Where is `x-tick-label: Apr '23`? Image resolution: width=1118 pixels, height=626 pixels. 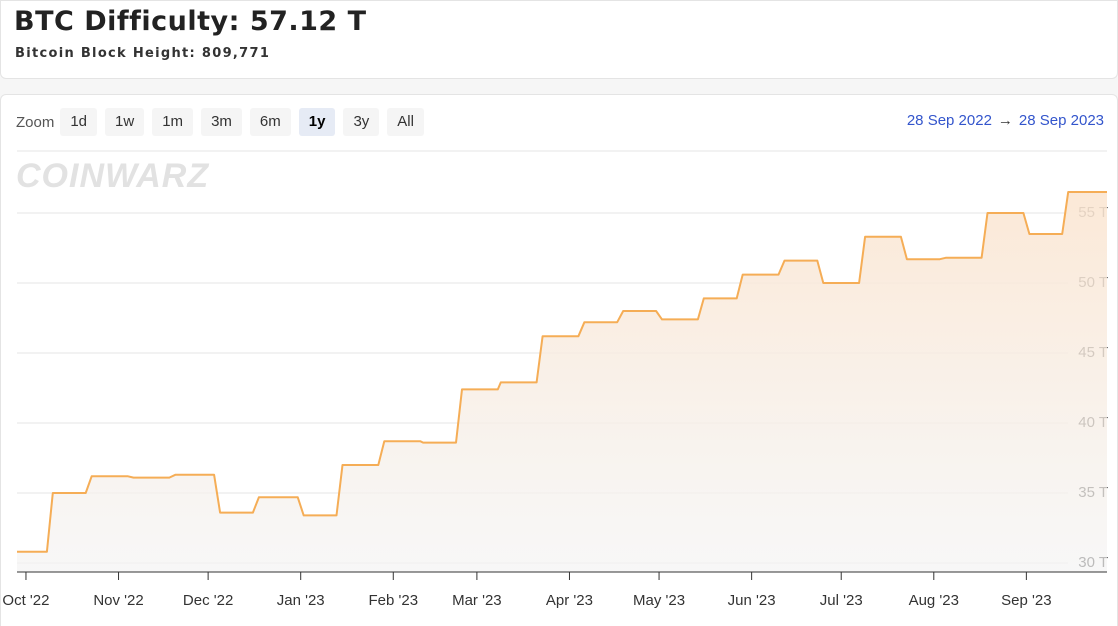 x-tick-label: Apr '23 is located at coordinates (569, 600).